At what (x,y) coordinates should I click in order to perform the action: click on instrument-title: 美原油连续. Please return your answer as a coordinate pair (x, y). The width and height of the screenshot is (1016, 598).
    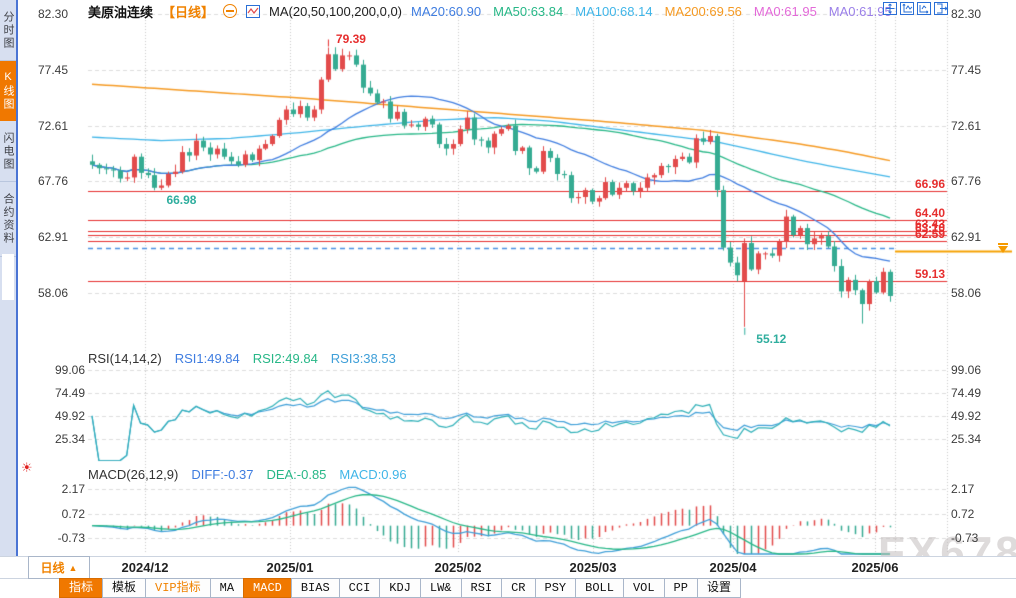
    Looking at the image, I should click on (121, 12).